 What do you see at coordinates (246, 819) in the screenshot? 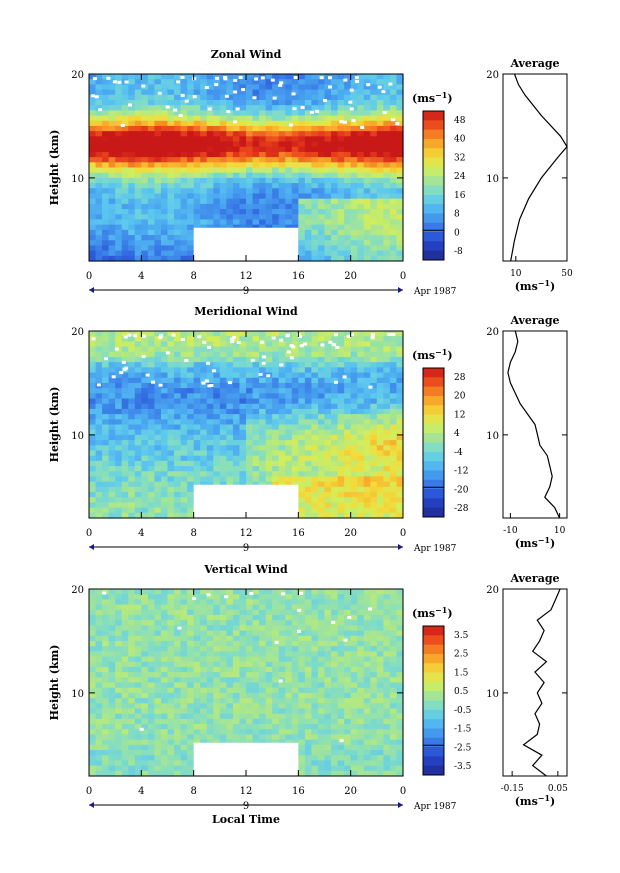
I see `x-axis-label: Local Time` at bounding box center [246, 819].